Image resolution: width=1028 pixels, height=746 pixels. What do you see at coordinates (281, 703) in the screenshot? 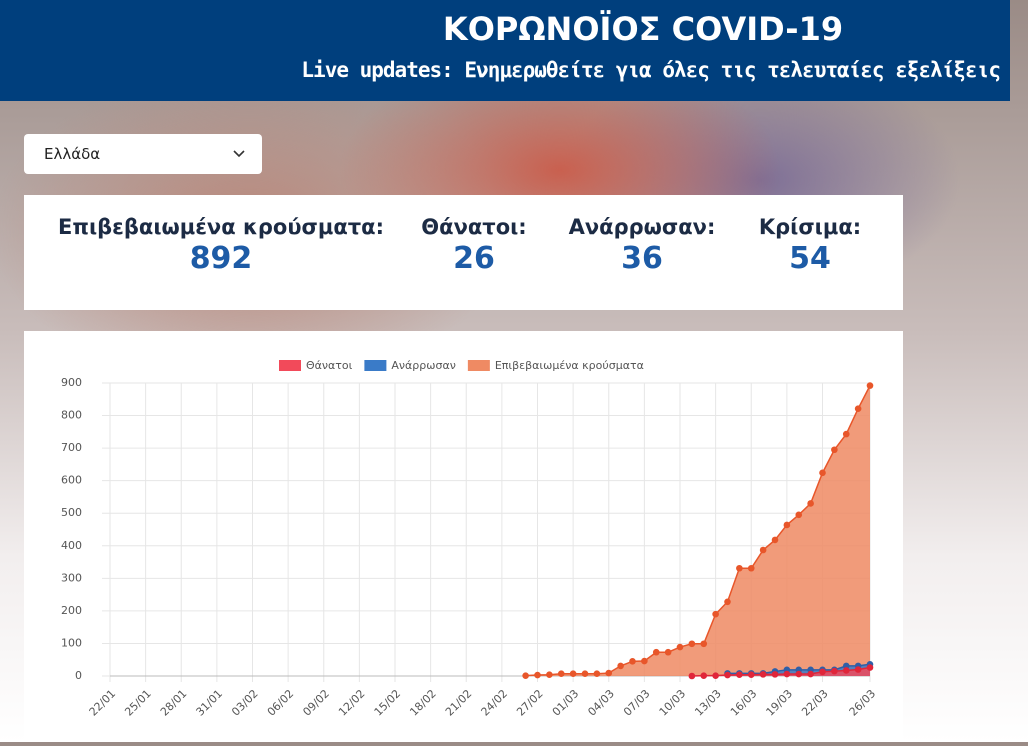
I see `x-tick-label: 06/02` at bounding box center [281, 703].